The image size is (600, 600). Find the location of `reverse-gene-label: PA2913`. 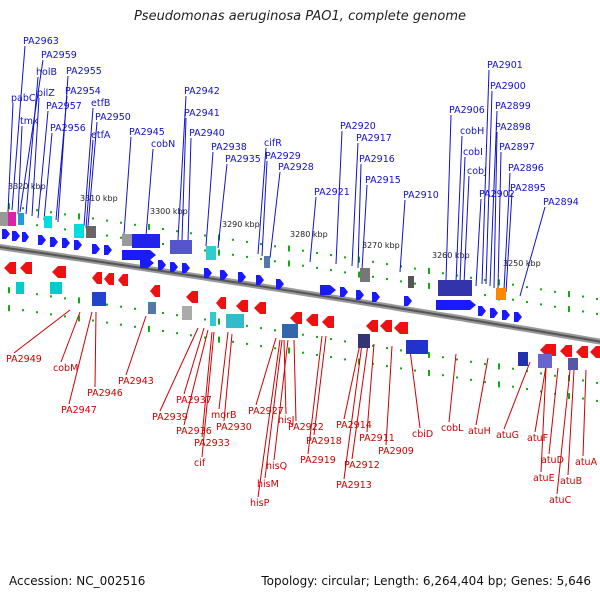

reverse-gene-label: PA2913 is located at coordinates (354, 485).